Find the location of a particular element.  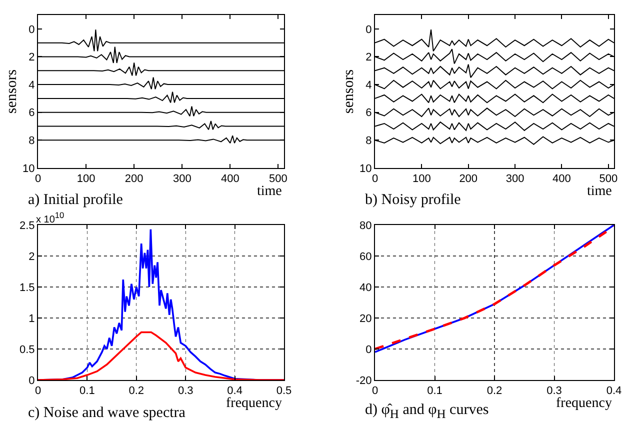

y-tick-label: -20 is located at coordinates (364, 380).